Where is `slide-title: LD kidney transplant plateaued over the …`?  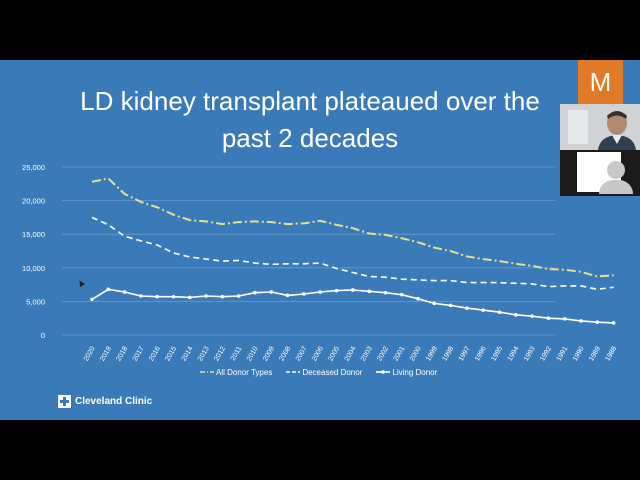 slide-title: LD kidney transplant plateaued over the … is located at coordinates (310, 120).